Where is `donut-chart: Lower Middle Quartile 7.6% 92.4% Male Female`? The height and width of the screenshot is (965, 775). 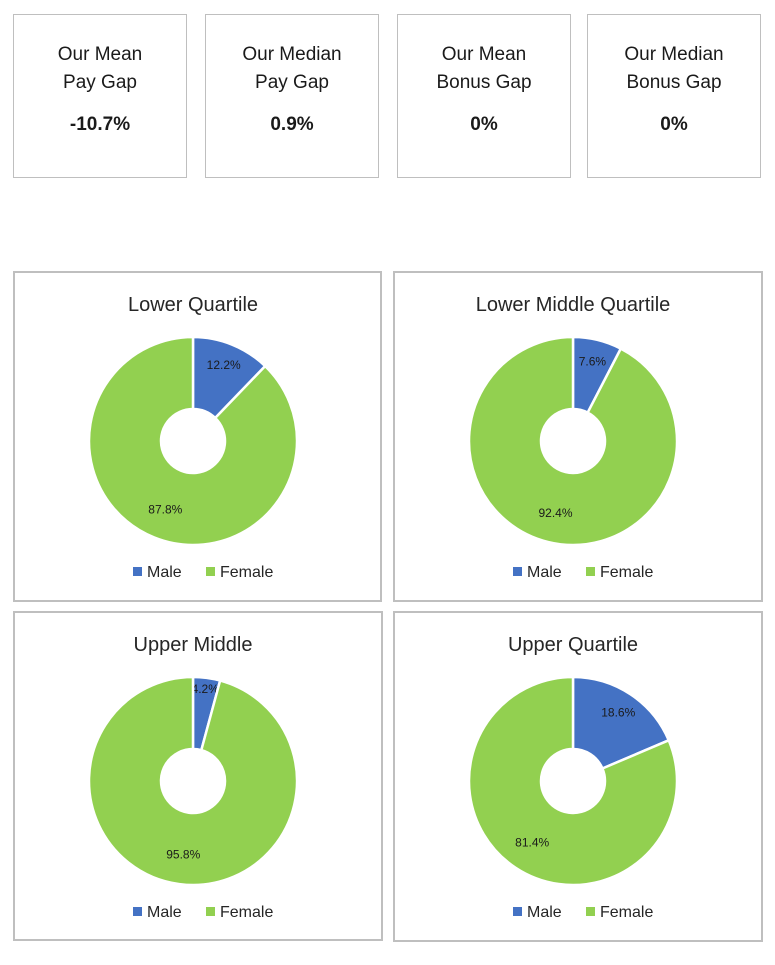
donut-chart: Lower Middle Quartile 7.6% 92.4% Male Female is located at coordinates (573, 437).